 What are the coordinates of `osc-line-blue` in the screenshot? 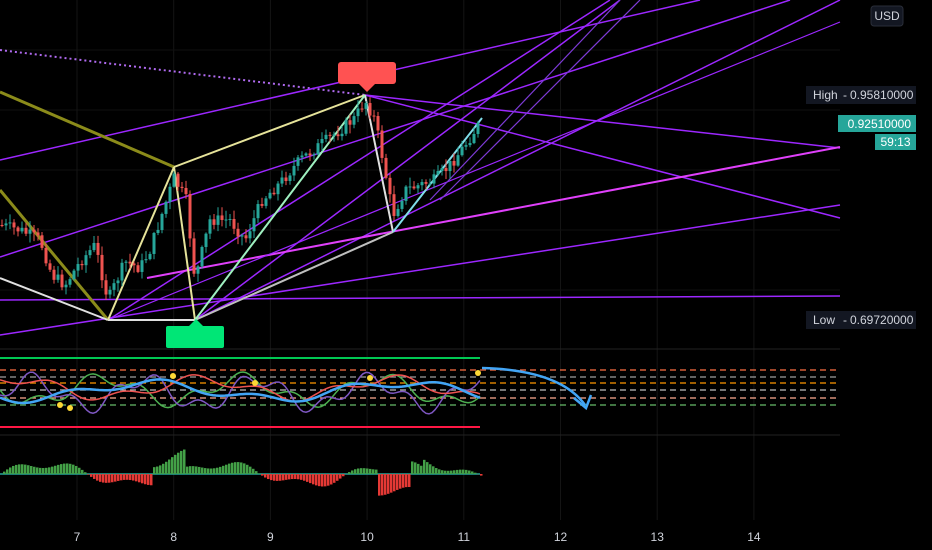 It's located at (240, 391).